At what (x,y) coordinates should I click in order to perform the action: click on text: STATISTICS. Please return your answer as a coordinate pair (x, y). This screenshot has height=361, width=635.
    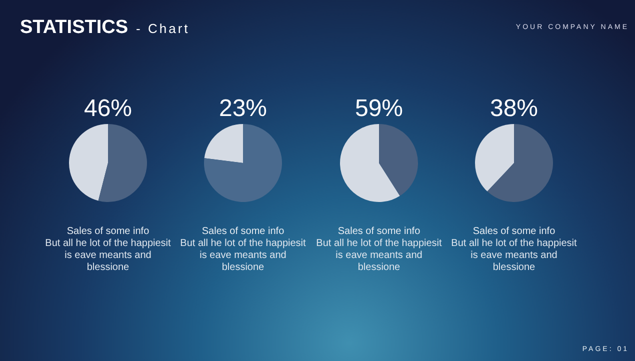
    Looking at the image, I should click on (74, 27).